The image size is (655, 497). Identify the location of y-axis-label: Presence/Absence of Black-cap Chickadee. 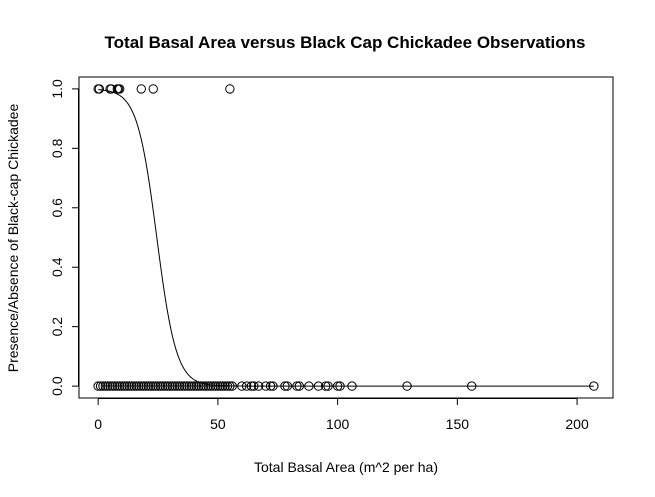
(13, 238).